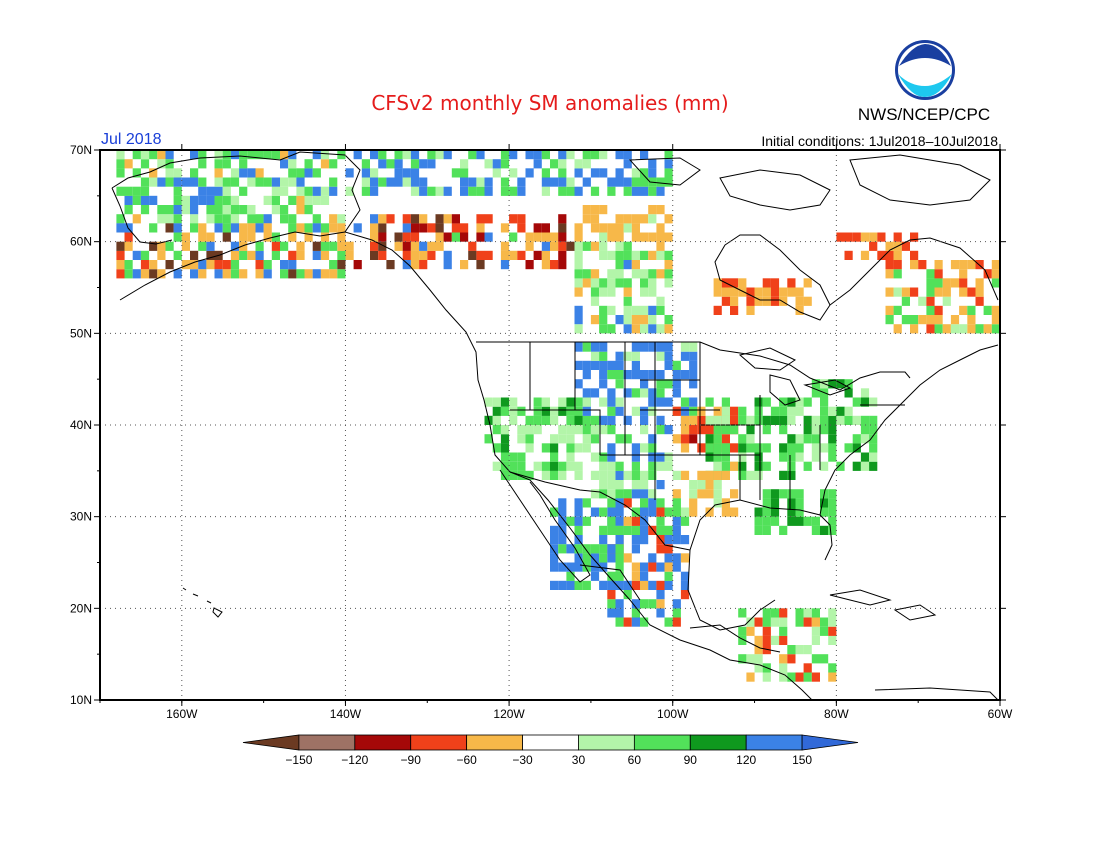  Describe the element at coordinates (81, 150) in the screenshot. I see `lat-tick-label: 70N` at that location.